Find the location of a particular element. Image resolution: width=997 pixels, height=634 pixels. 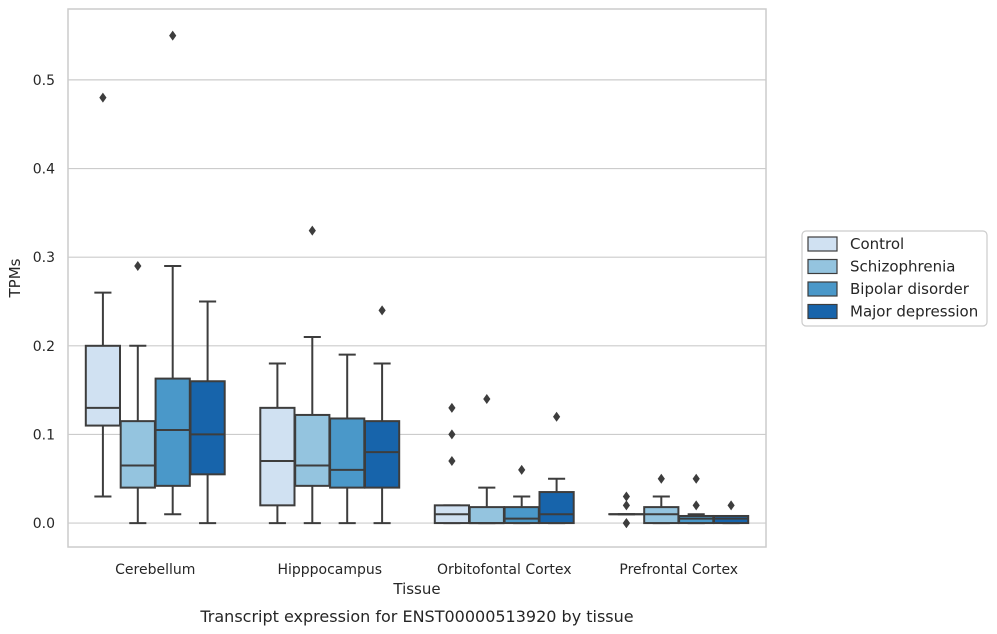

y-tick-label: 0.2 is located at coordinates (44, 347).